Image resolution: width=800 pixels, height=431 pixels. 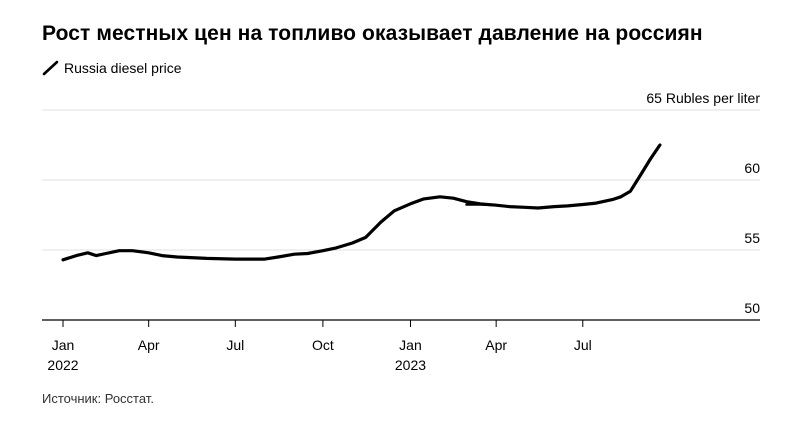 What do you see at coordinates (323, 345) in the screenshot?
I see `x-tick-label-3: Oct` at bounding box center [323, 345].